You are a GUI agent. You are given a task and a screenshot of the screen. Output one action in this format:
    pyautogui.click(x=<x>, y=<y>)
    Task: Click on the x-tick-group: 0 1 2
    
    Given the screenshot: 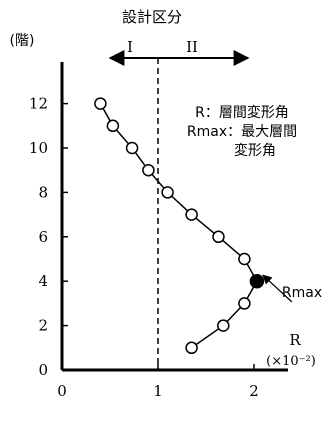 What is the action you would take?
    pyautogui.click(x=158, y=382)
    